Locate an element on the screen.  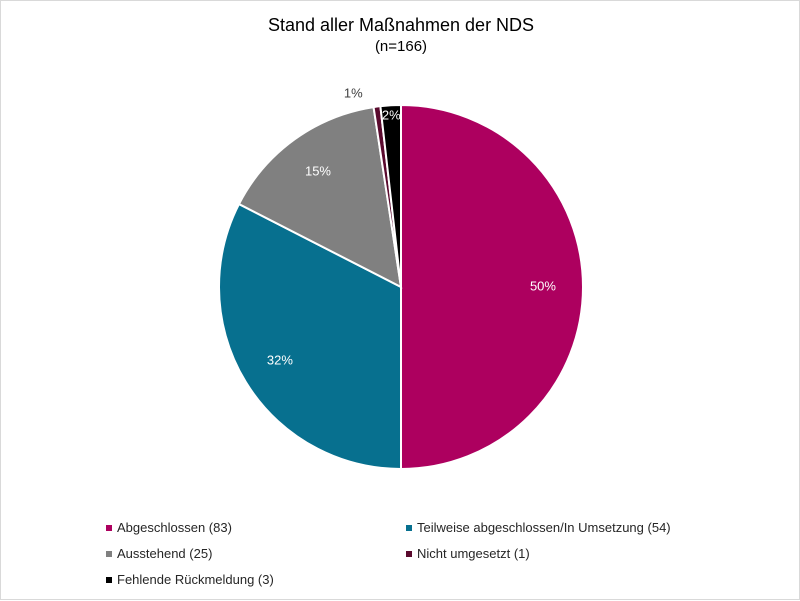
legend-item-nicht-umgesetzt: Nicht umgesetzt (1) is located at coordinates (468, 553).